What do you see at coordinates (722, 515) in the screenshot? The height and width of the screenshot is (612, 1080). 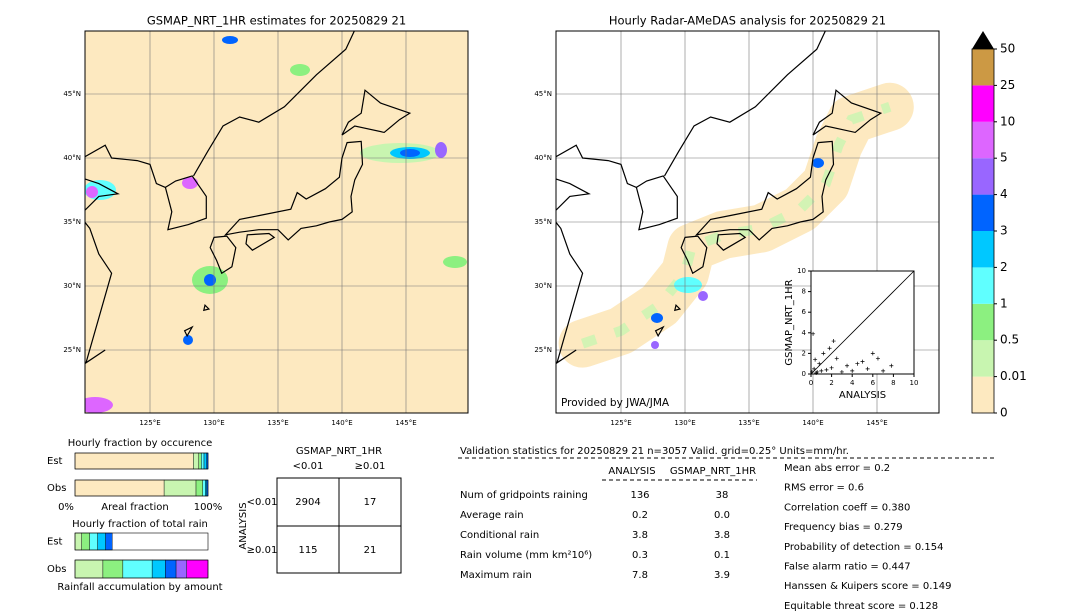 I see `stat-value: 0.0` at bounding box center [722, 515].